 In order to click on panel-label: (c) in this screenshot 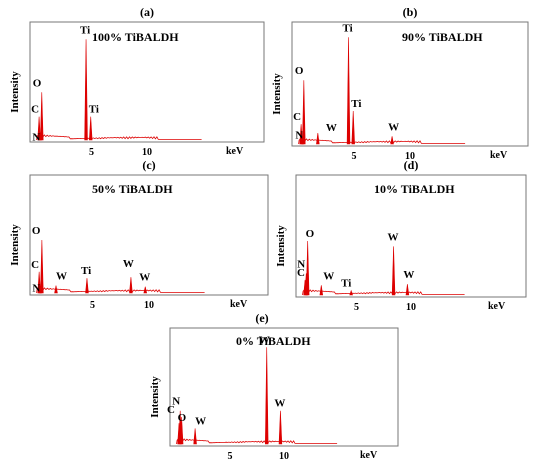, I will do `click(148, 165)`.